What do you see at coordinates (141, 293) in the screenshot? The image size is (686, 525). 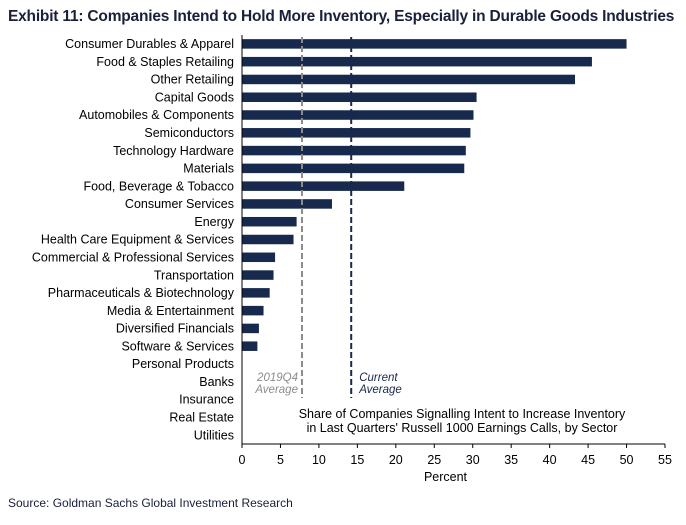 I see `category-label: Pharmaceuticals & Biotechnology` at bounding box center [141, 293].